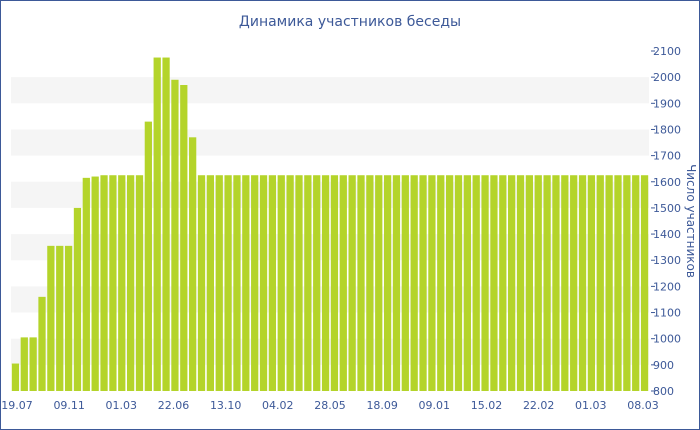  I want to click on x-tick-label: 18.09, so click(382, 405).